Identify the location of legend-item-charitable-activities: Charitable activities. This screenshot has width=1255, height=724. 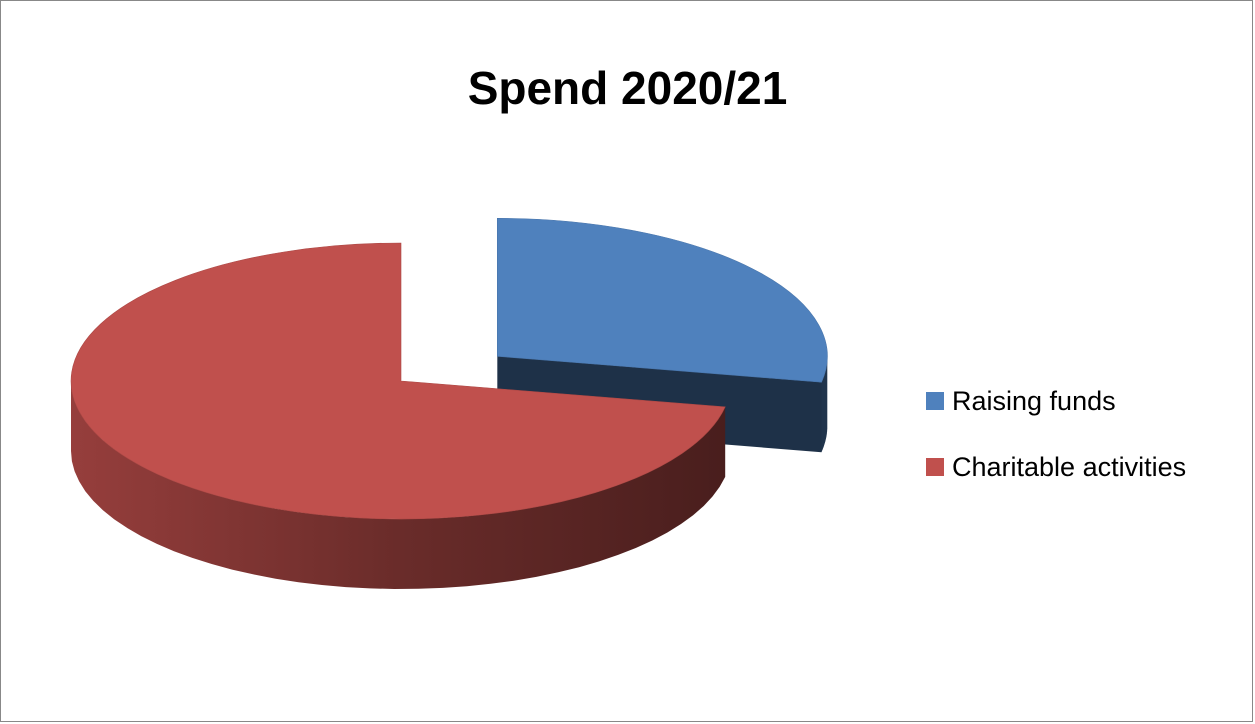
(1056, 467).